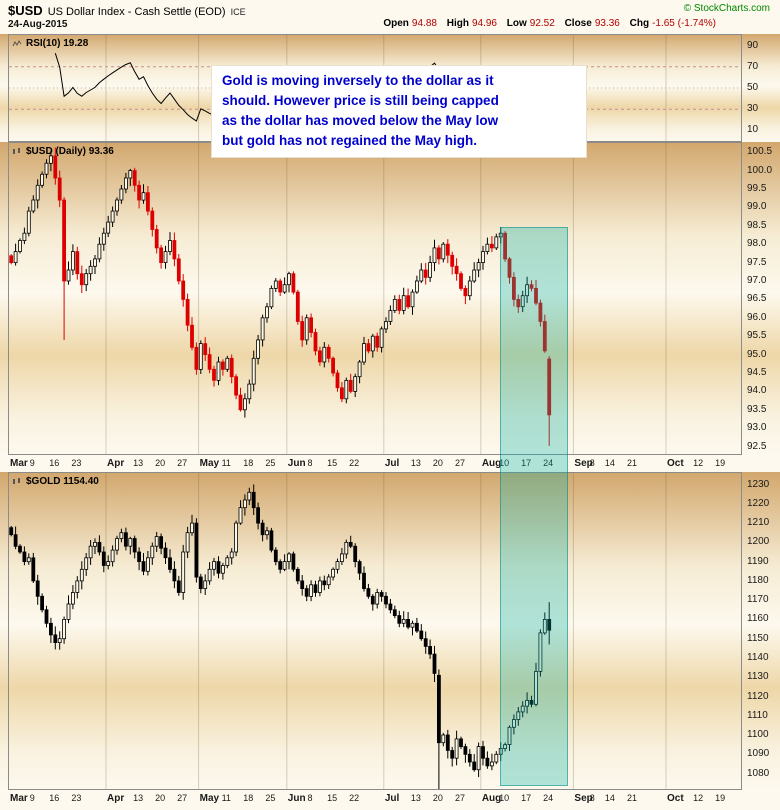 The height and width of the screenshot is (810, 780). I want to click on usd-legend: $USD (Daily) 93.36, so click(63, 151).